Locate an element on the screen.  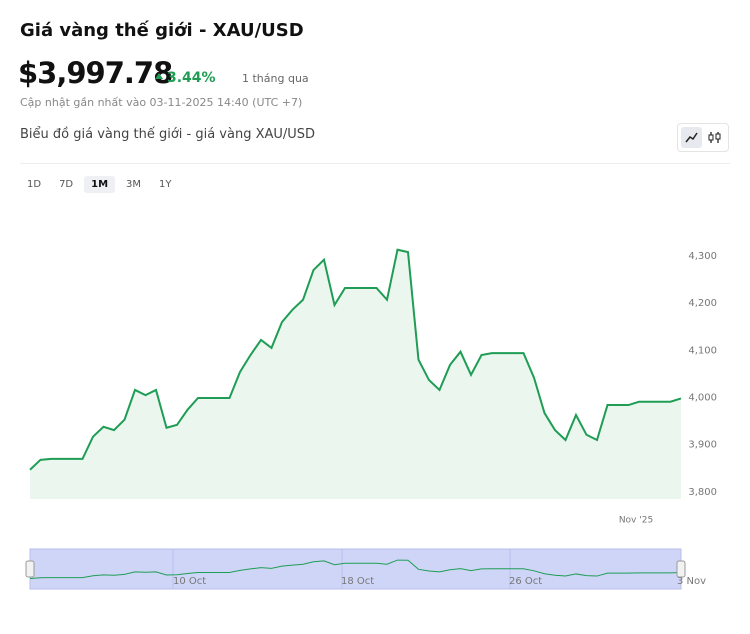
price: $3,997.78 is located at coordinates (95, 73).